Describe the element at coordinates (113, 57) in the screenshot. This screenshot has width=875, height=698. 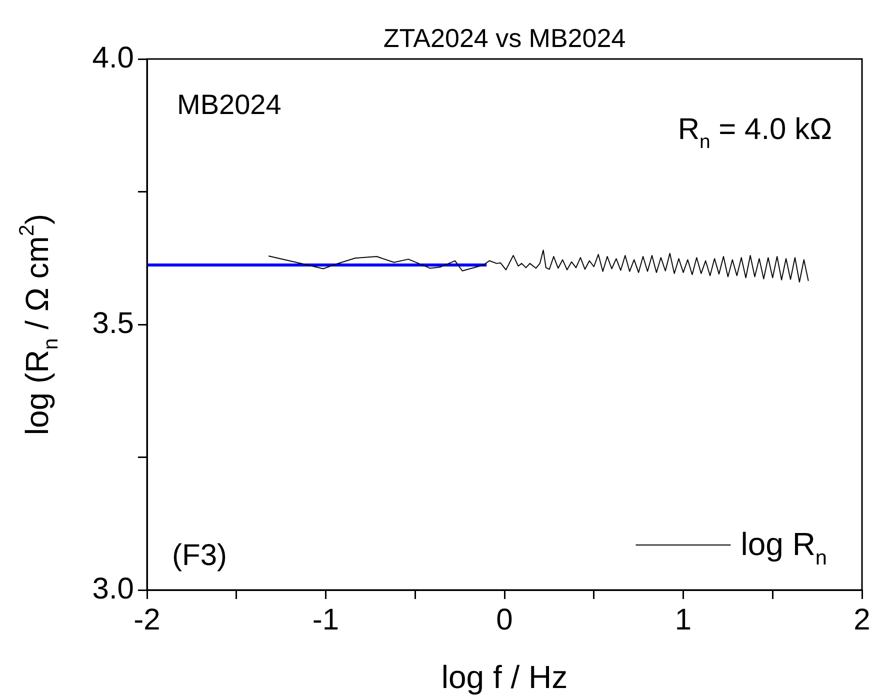
I see `y-tick-label: 4.0` at that location.